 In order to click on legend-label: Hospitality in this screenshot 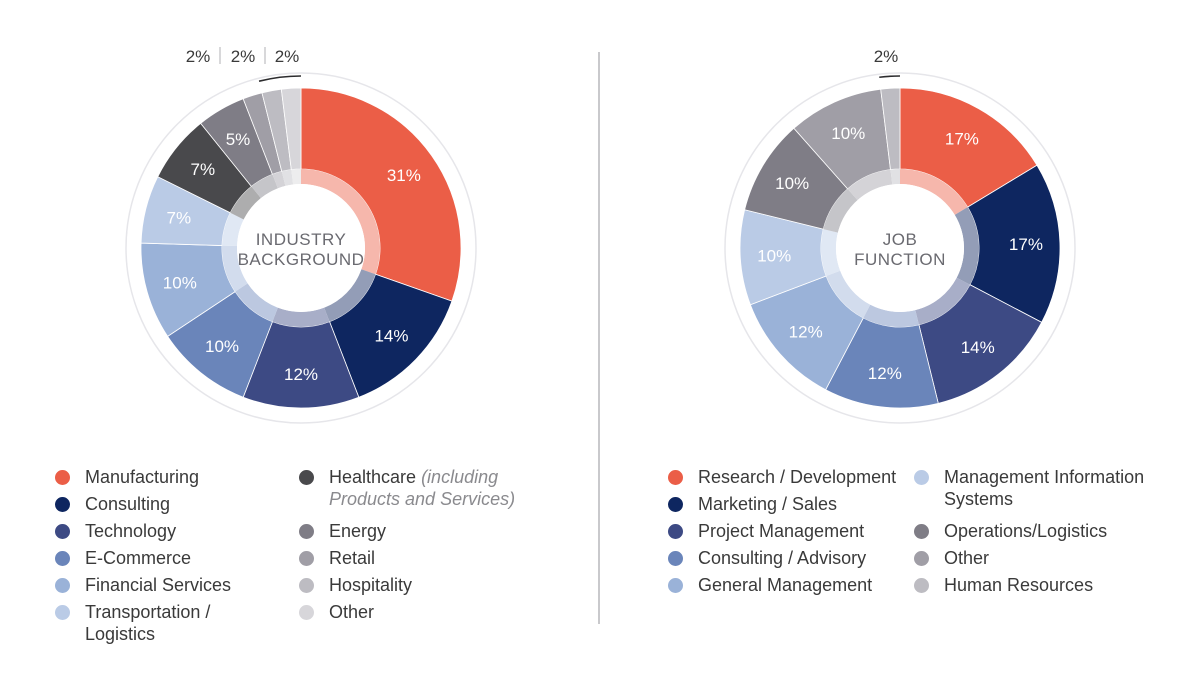, I will do `click(371, 585)`.